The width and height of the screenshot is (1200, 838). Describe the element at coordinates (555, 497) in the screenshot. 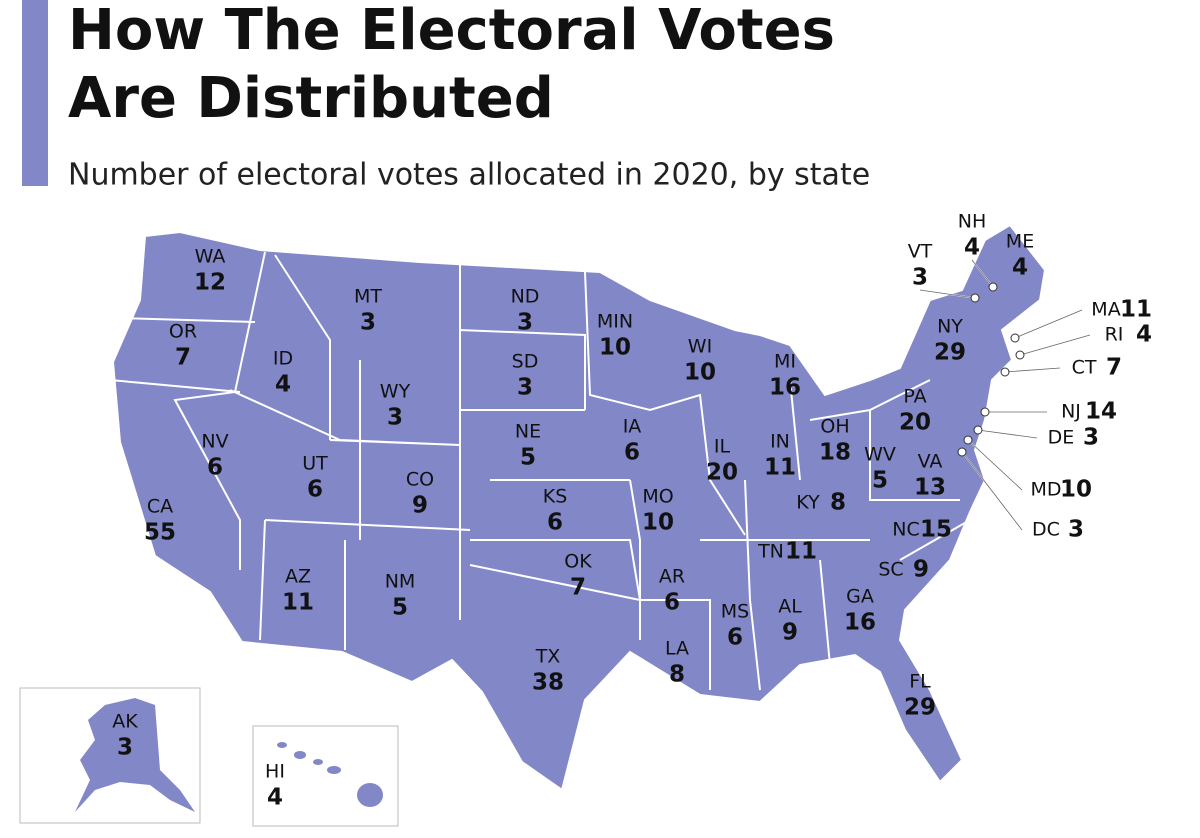

I see `state-abbr: KS` at that location.